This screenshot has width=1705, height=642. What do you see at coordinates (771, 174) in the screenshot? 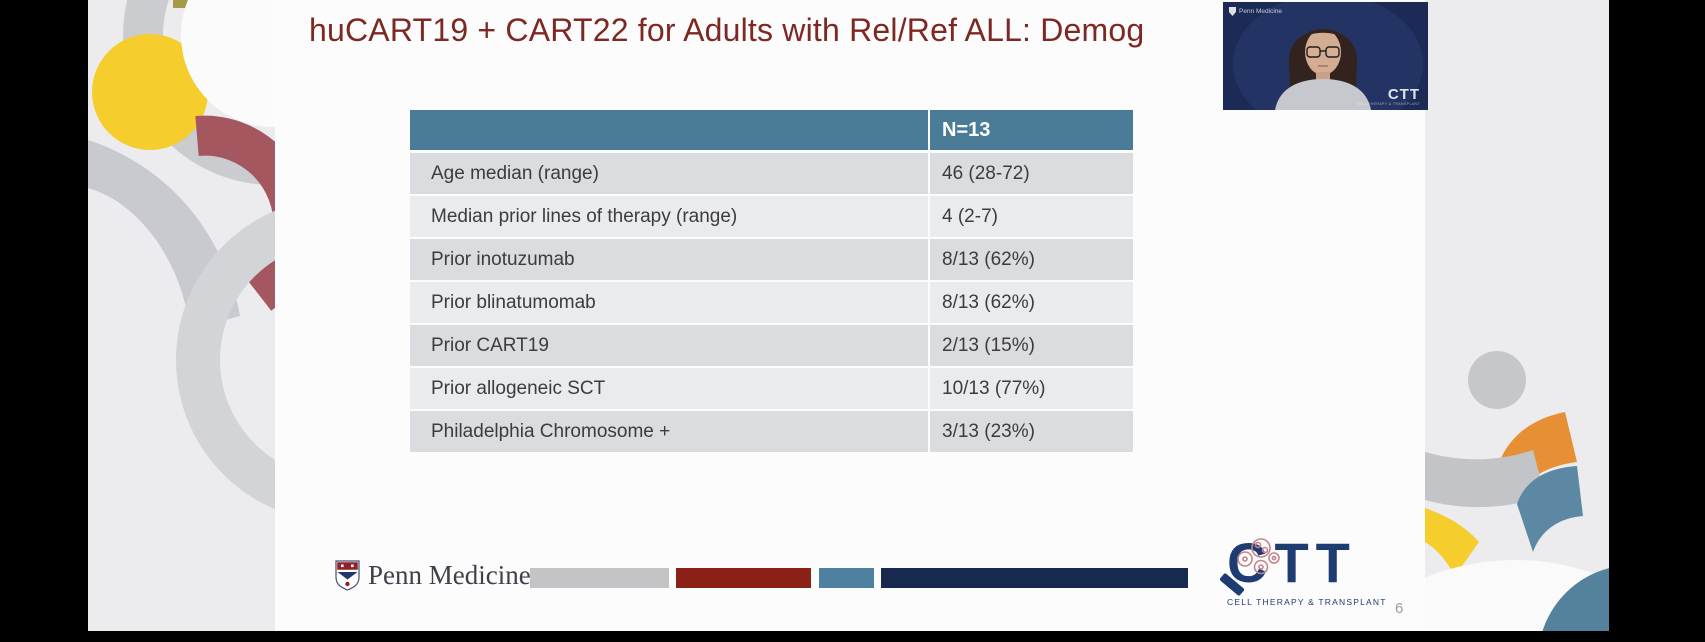
I see `table-row: Age median (range) 46 (28-72)` at bounding box center [771, 174].